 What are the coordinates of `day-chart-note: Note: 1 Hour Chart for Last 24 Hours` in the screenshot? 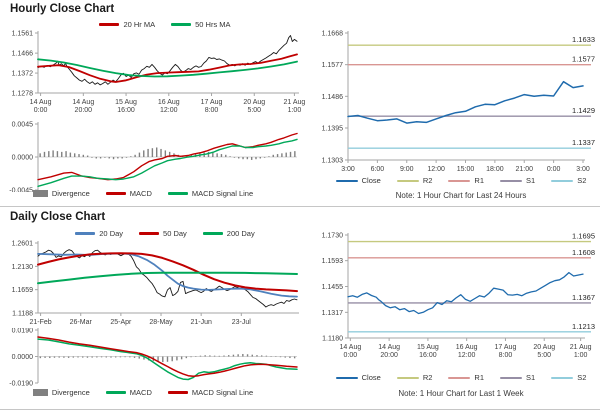 It's located at (461, 195).